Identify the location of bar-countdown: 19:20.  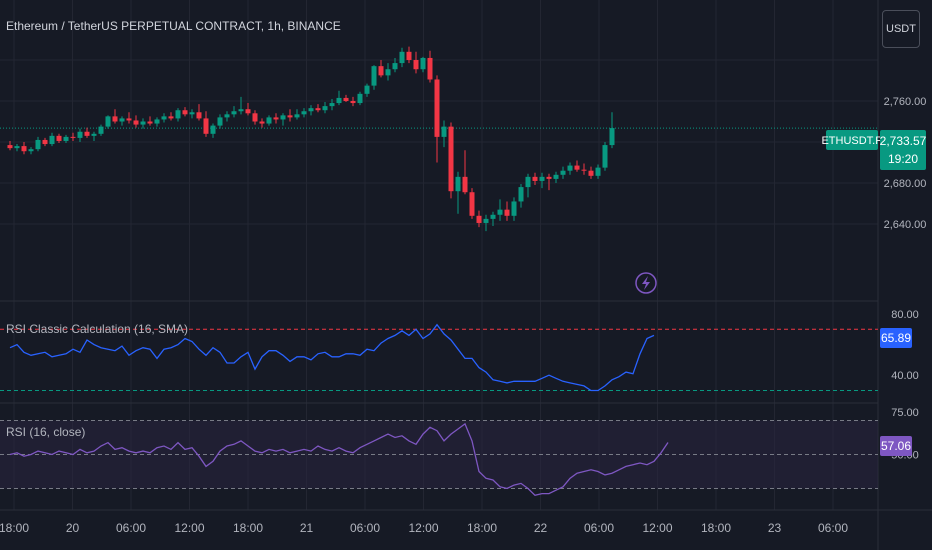
(903, 159).